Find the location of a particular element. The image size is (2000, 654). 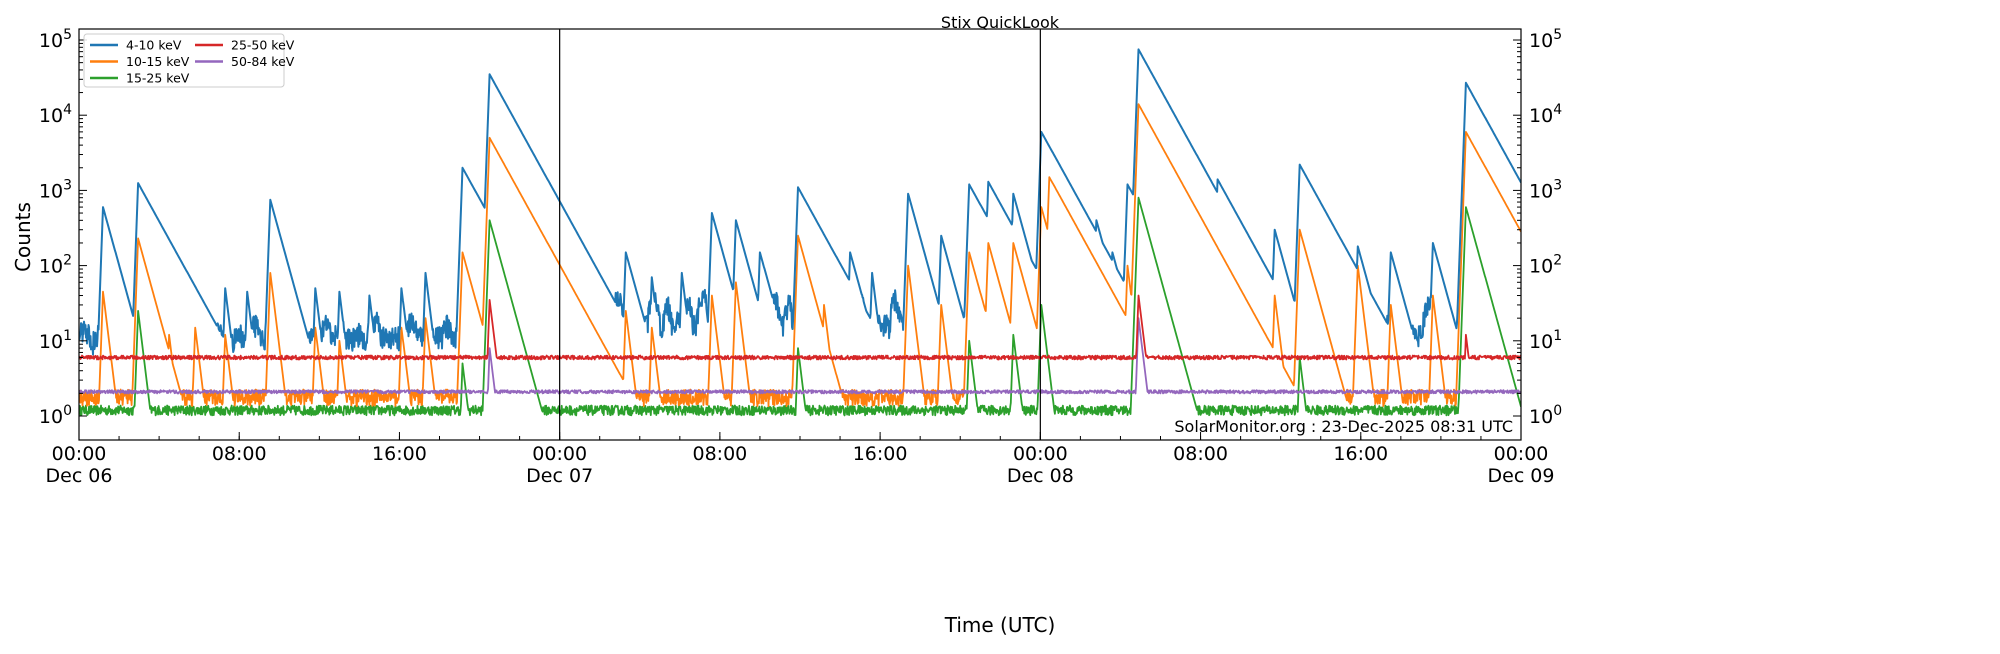

legend-box is located at coordinates (184, 60).